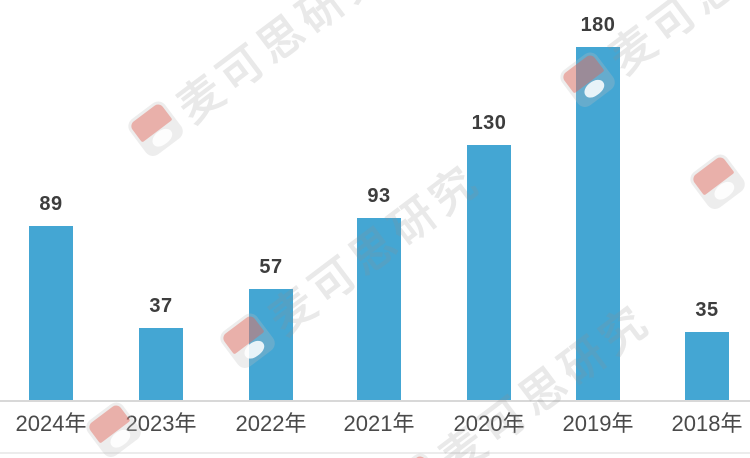 This screenshot has height=458, width=750. I want to click on bar-group-2023: 37, so click(161, 200).